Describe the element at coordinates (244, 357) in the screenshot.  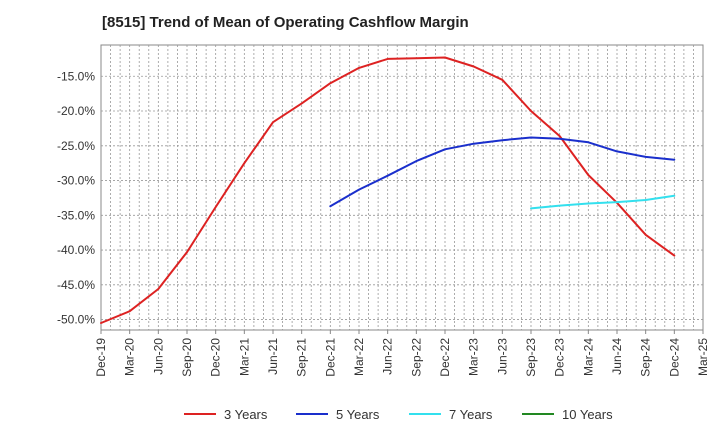
I see `x-tick-label: Mar-21` at that location.